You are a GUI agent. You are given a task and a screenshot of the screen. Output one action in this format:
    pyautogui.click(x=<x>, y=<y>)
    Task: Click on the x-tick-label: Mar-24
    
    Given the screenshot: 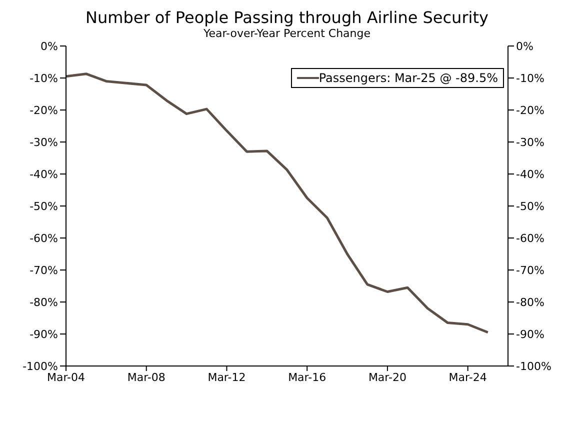 What is the action you would take?
    pyautogui.click(x=467, y=377)
    